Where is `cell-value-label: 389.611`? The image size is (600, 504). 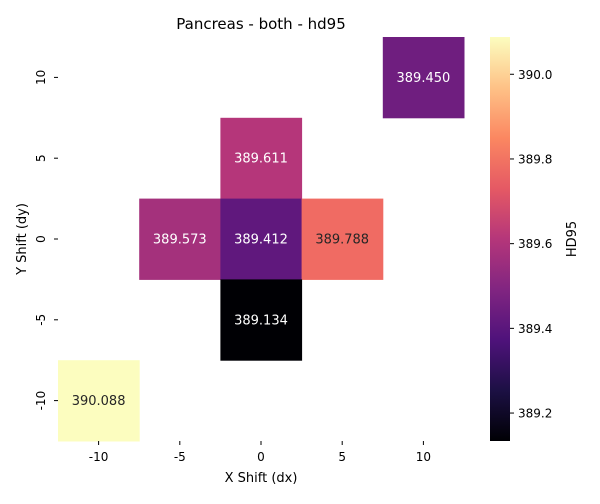
cell-value-label: 389.611 is located at coordinates (261, 159).